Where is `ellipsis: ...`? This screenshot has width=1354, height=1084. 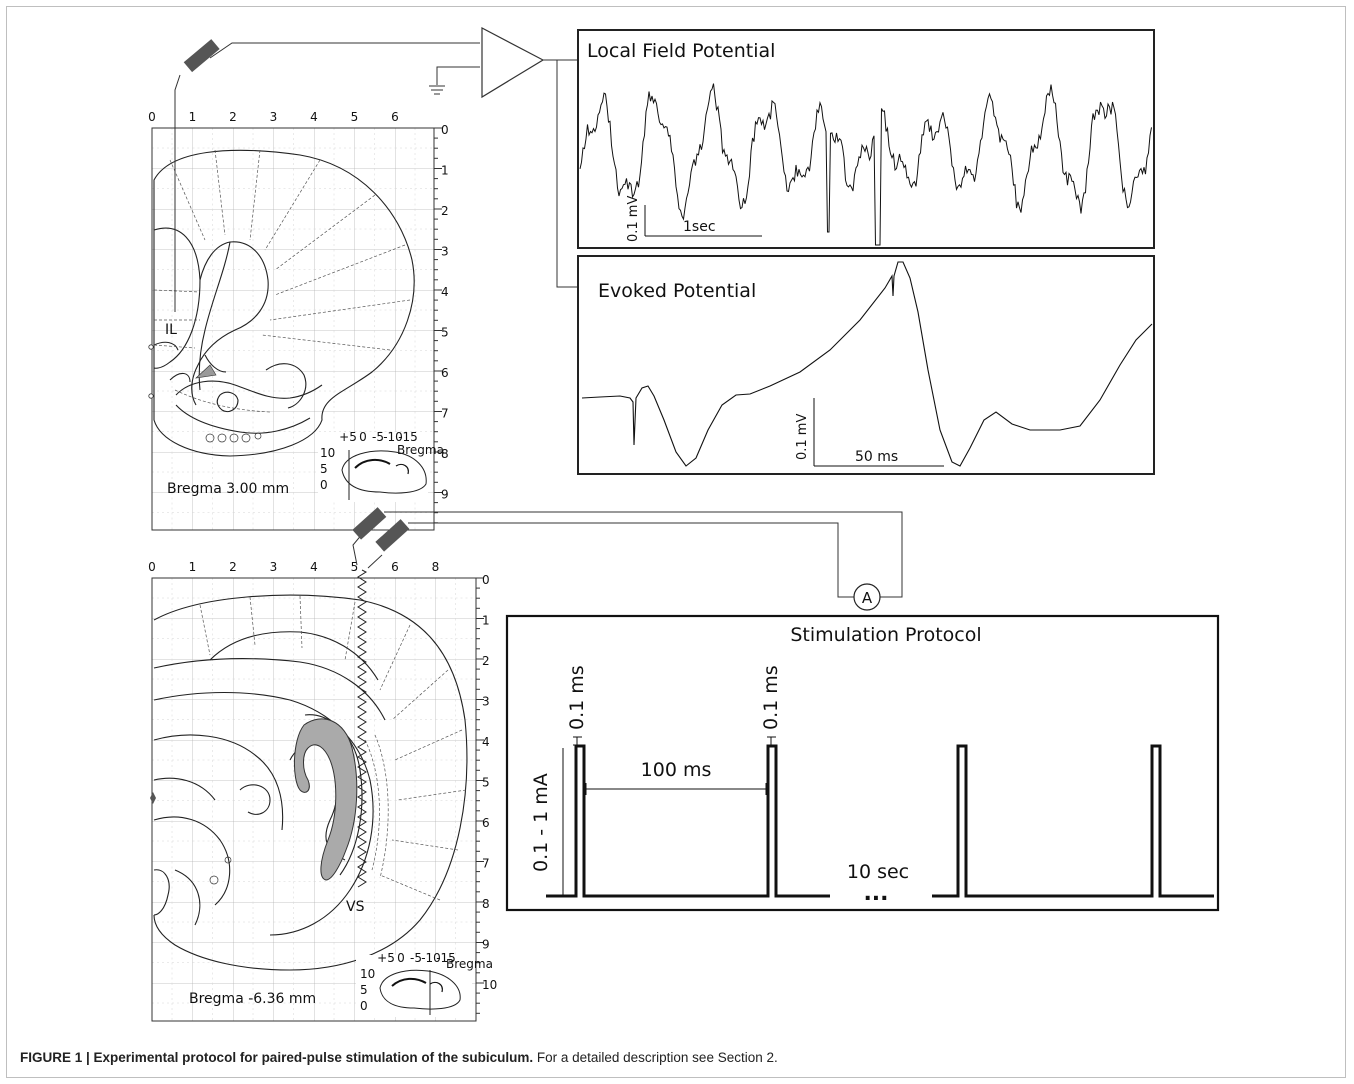 ellipsis: ... is located at coordinates (875, 893).